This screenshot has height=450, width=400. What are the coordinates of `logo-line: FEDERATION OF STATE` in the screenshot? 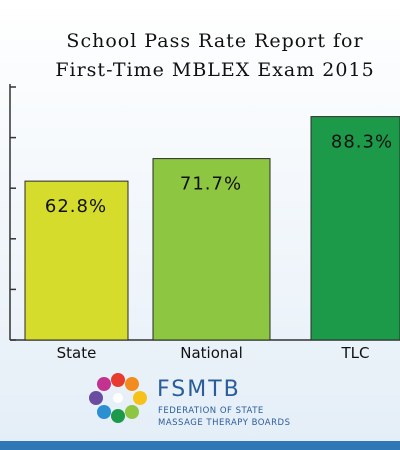 It's located at (211, 411).